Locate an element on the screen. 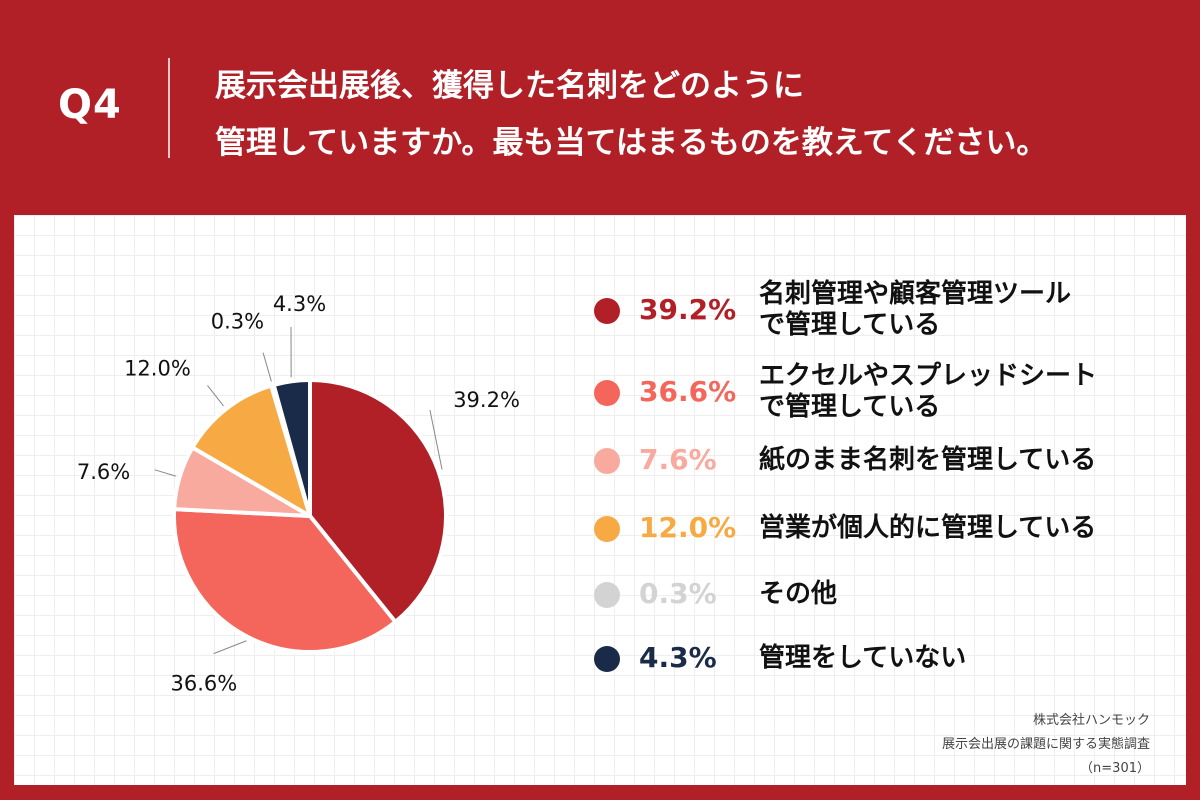  legend-label: 営業が個人的に管理している is located at coordinates (927, 528).